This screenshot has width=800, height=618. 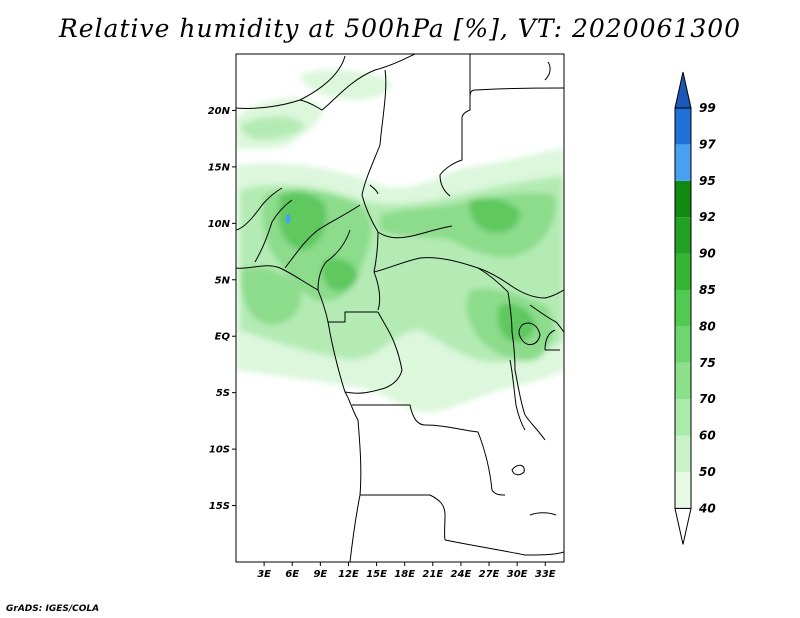 I want to click on colorbar-label: 95, so click(x=707, y=181).